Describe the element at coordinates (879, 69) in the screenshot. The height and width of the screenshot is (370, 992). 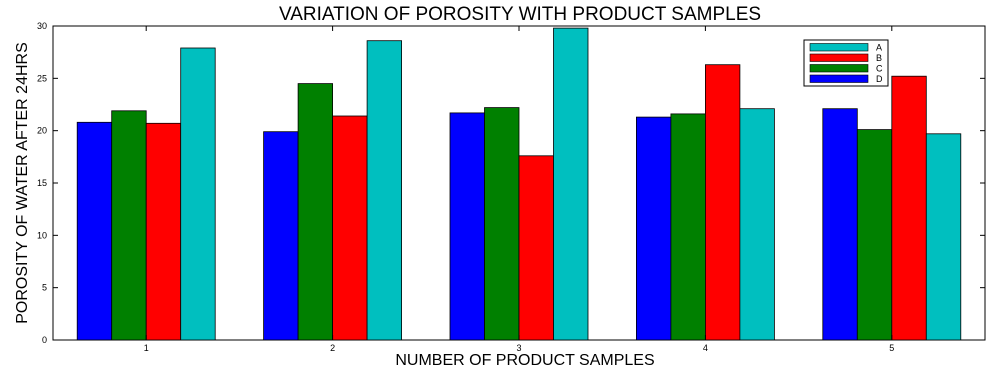
I see `legend-label-C: C` at that location.